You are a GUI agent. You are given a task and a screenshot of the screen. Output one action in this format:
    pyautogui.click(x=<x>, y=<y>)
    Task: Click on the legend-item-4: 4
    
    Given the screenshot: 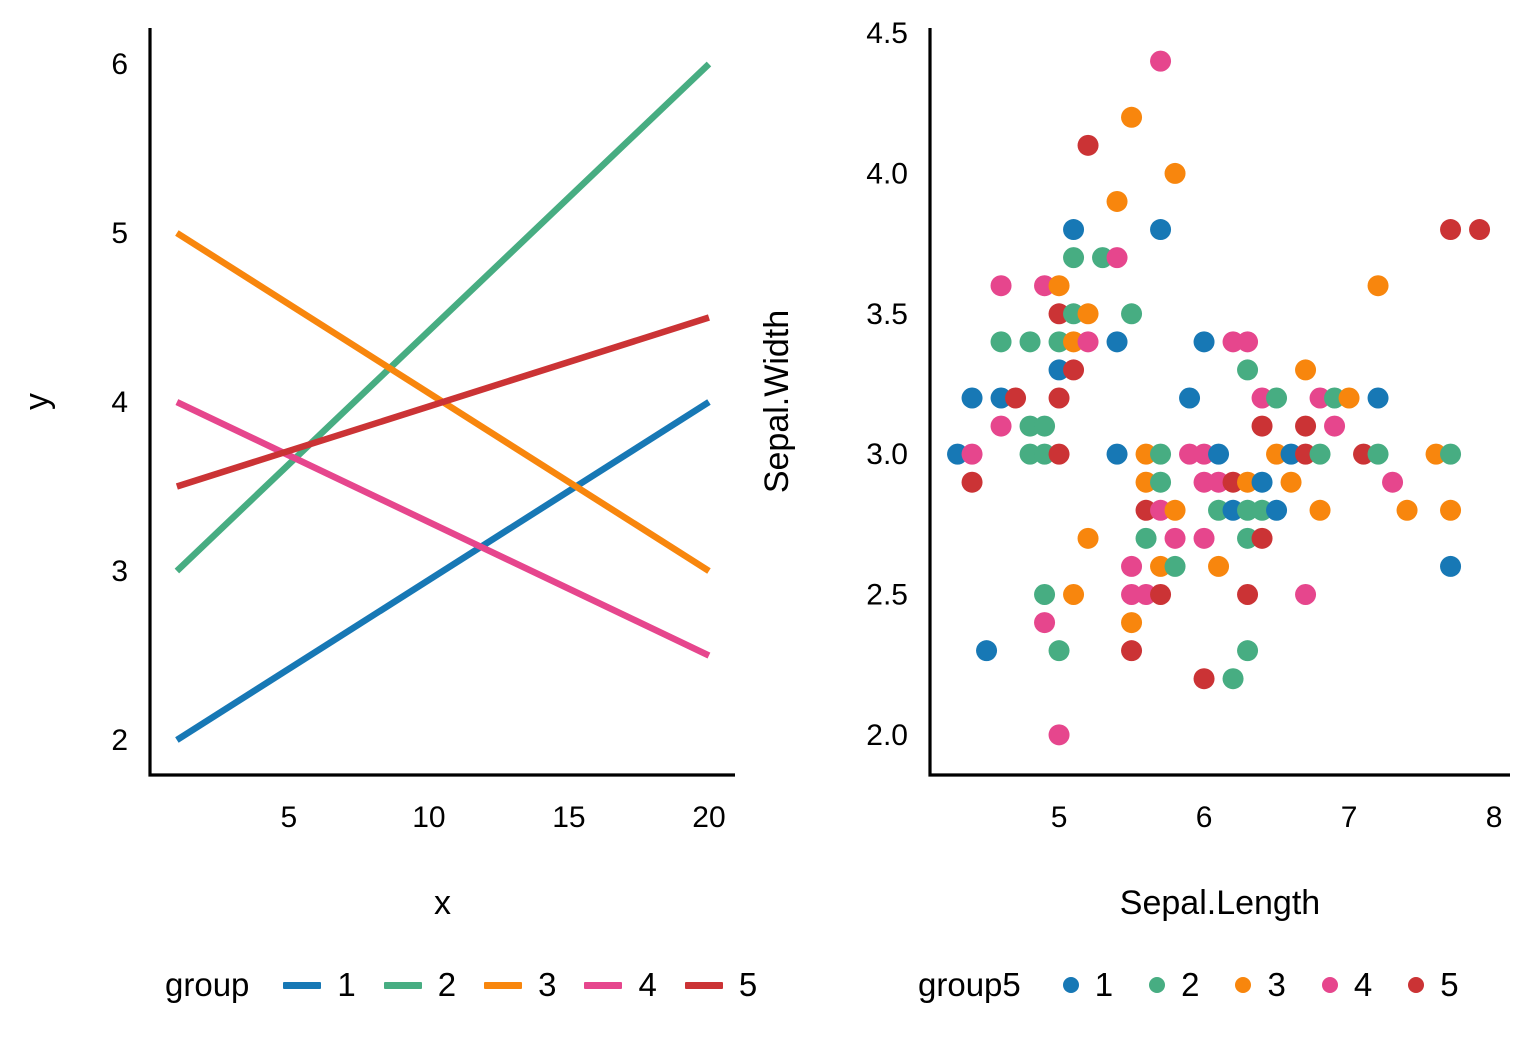 What is the action you would take?
    pyautogui.click(x=620, y=985)
    